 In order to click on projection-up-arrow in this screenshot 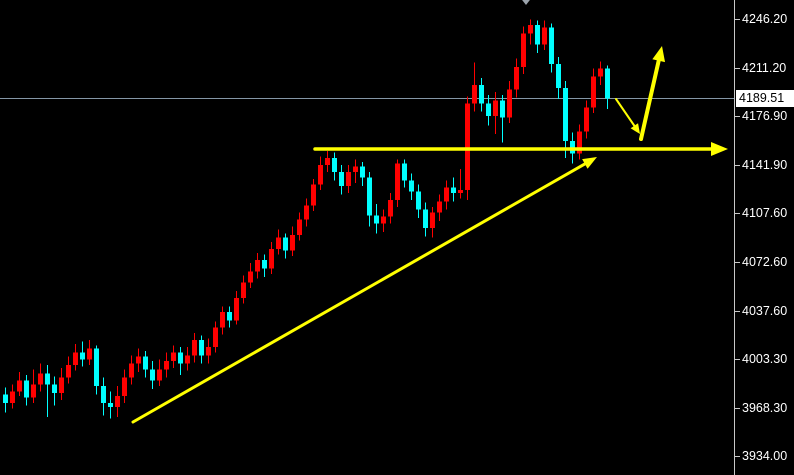, I will do `click(652, 93)`.